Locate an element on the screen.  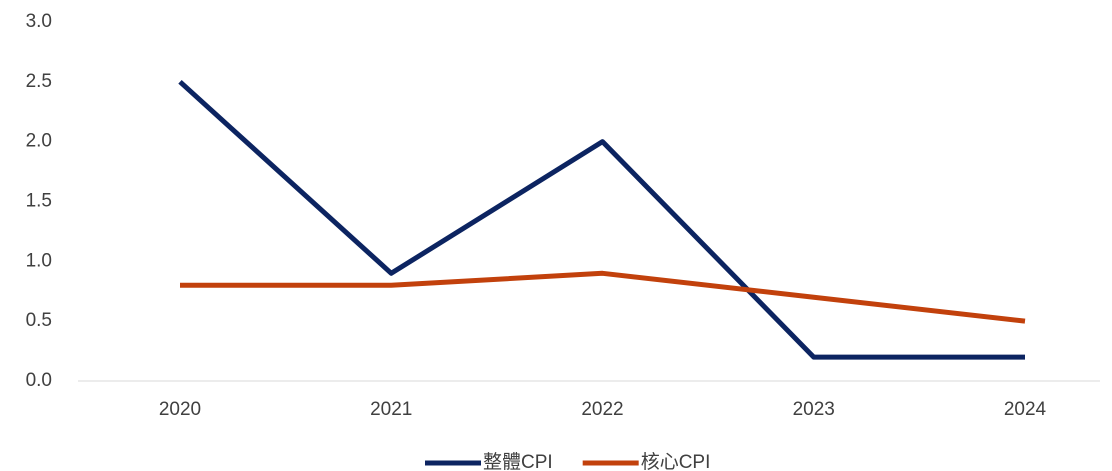
x-tick-label: 2022 is located at coordinates (602, 409).